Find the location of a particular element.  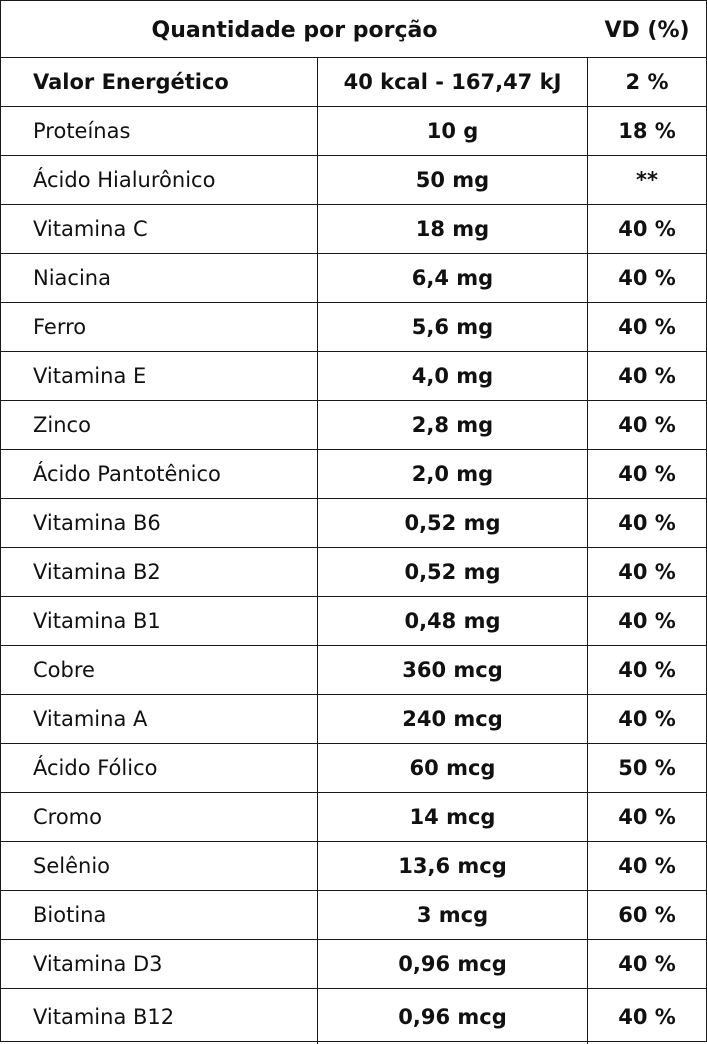

table-row: Niacina 6,4 mg 40 % is located at coordinates (353, 278).